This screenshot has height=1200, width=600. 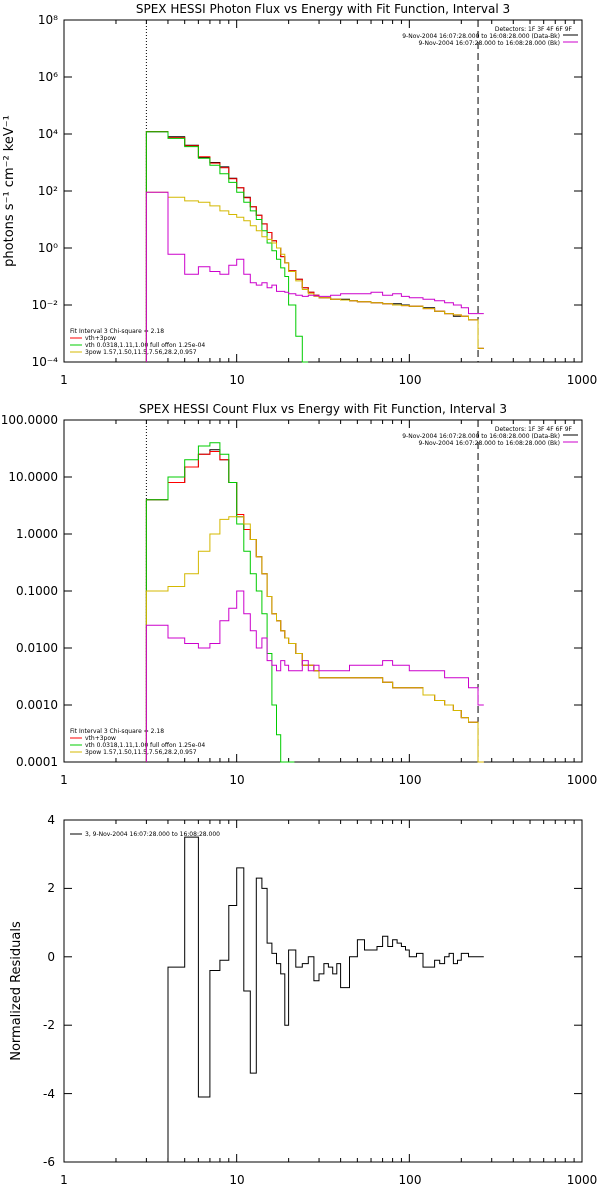 I want to click on y-tick-label: 0, so click(x=51, y=957).